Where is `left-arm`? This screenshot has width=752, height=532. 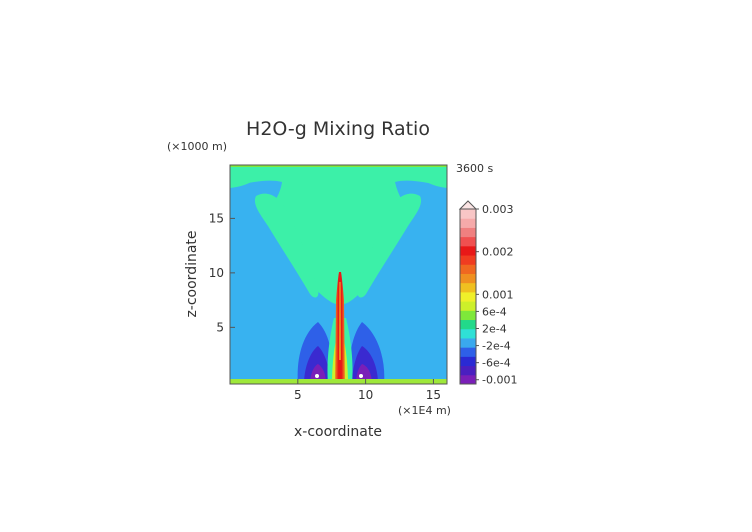
left-arm is located at coordinates (286, 245).